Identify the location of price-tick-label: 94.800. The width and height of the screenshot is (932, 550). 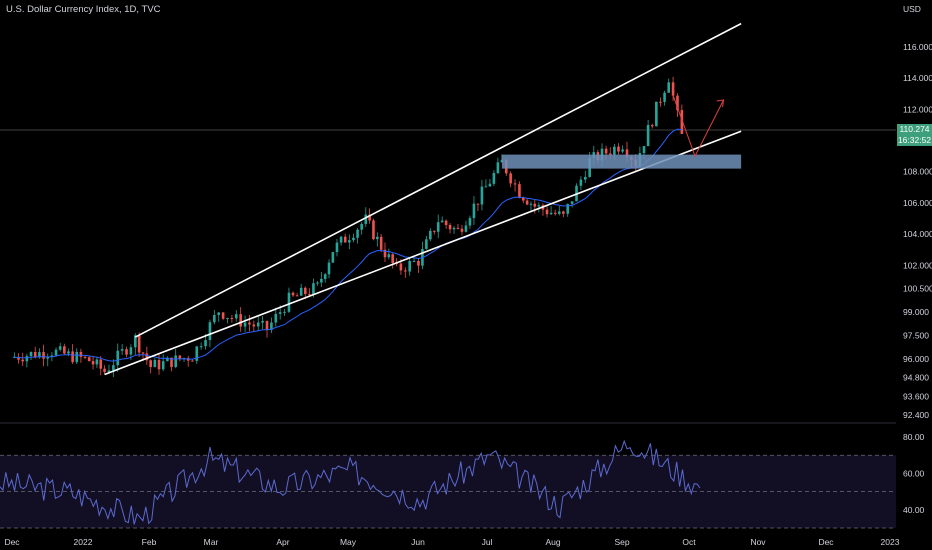
(916, 378).